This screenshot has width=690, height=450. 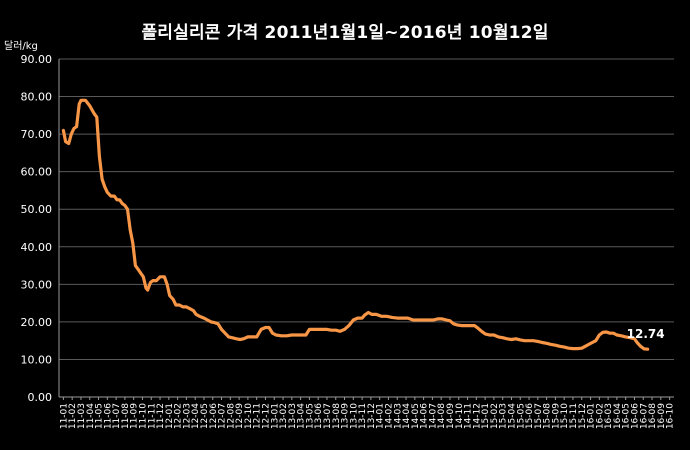 I want to click on x-tick-label: 14-04, so click(x=407, y=416).